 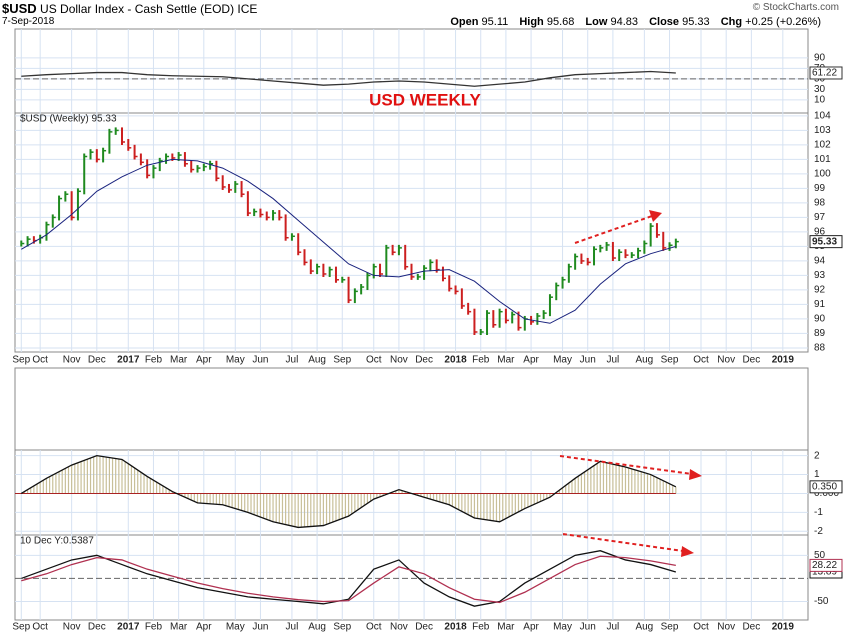 I want to click on last-value-label: 95.33, so click(x=824, y=241).